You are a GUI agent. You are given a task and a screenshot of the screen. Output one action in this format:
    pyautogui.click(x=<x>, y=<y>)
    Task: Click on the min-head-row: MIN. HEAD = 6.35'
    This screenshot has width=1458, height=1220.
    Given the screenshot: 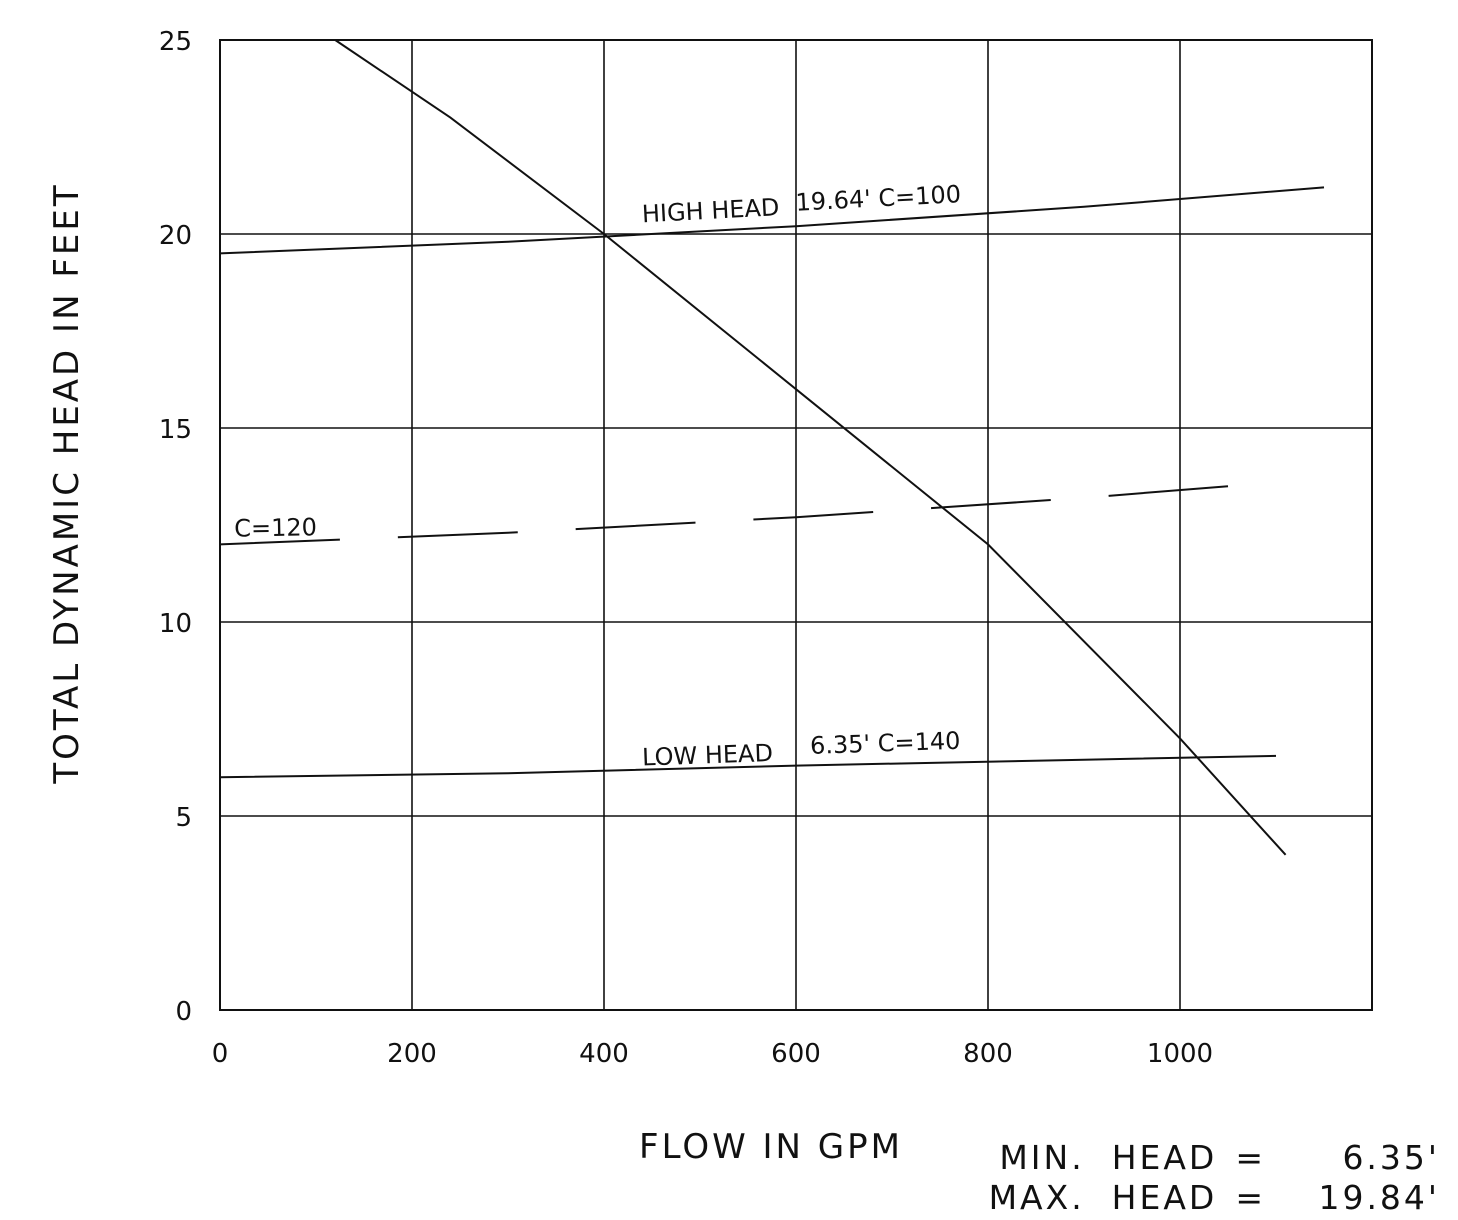 What is the action you would take?
    pyautogui.click(x=1214, y=1158)
    